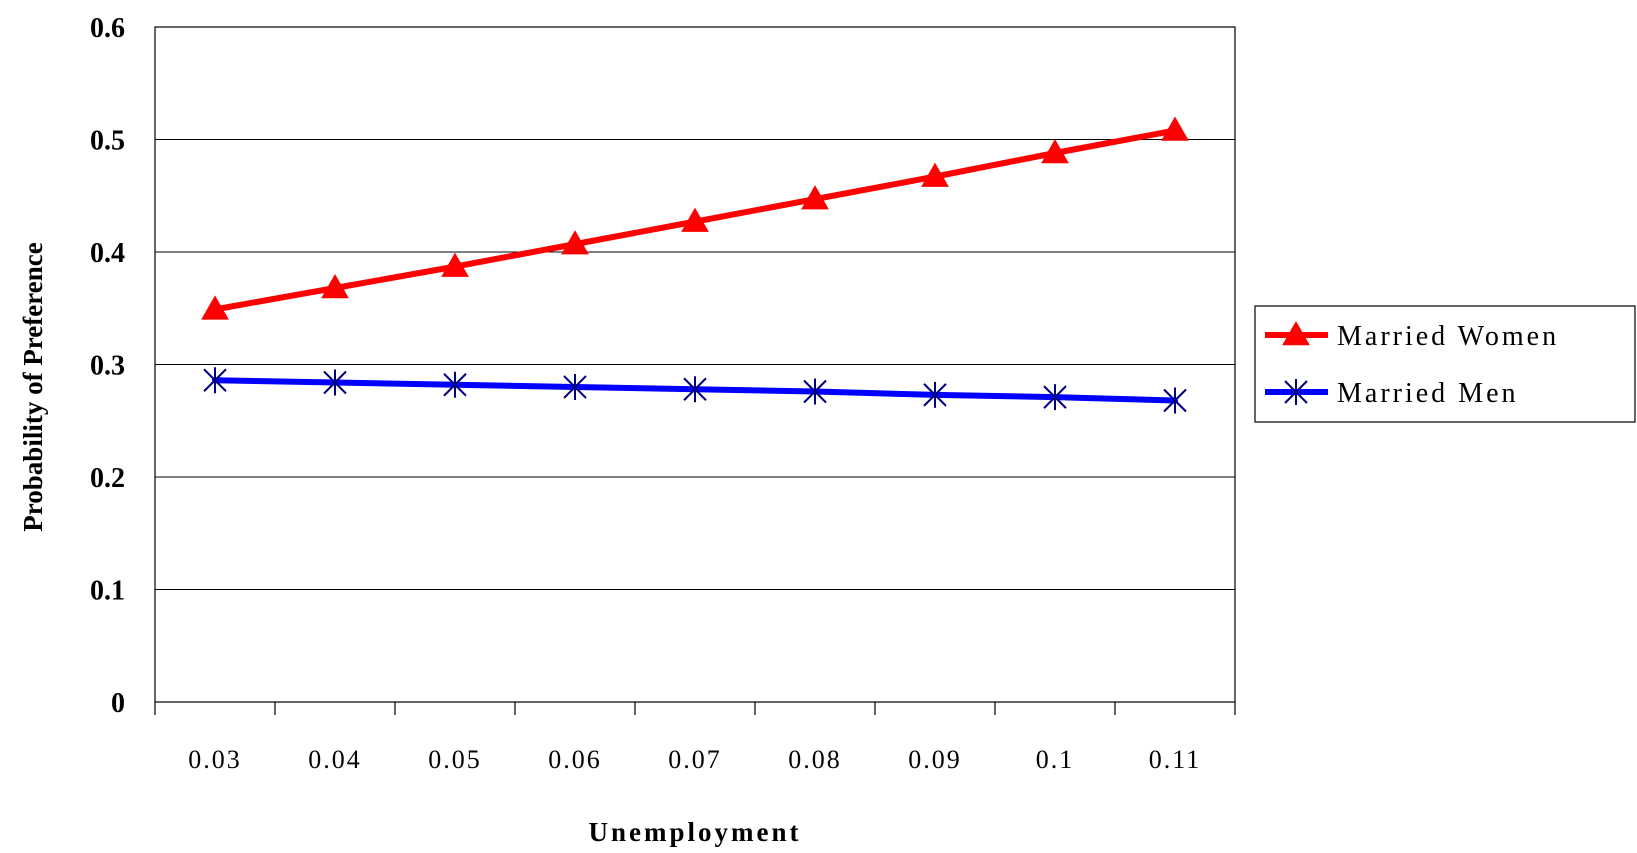  I want to click on x-tick-label-6: 0.09, so click(935, 759).